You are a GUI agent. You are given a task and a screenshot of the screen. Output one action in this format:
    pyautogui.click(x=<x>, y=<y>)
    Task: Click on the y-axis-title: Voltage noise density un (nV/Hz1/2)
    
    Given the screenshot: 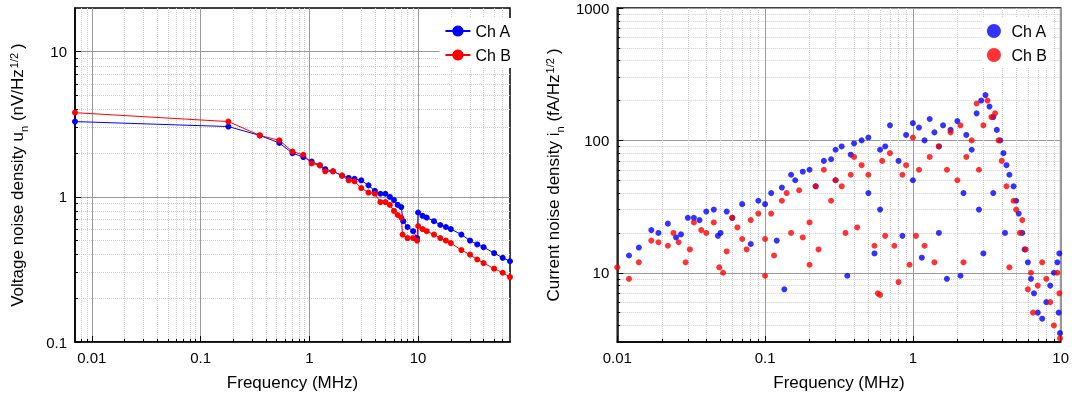 What is the action you would take?
    pyautogui.click(x=18, y=175)
    